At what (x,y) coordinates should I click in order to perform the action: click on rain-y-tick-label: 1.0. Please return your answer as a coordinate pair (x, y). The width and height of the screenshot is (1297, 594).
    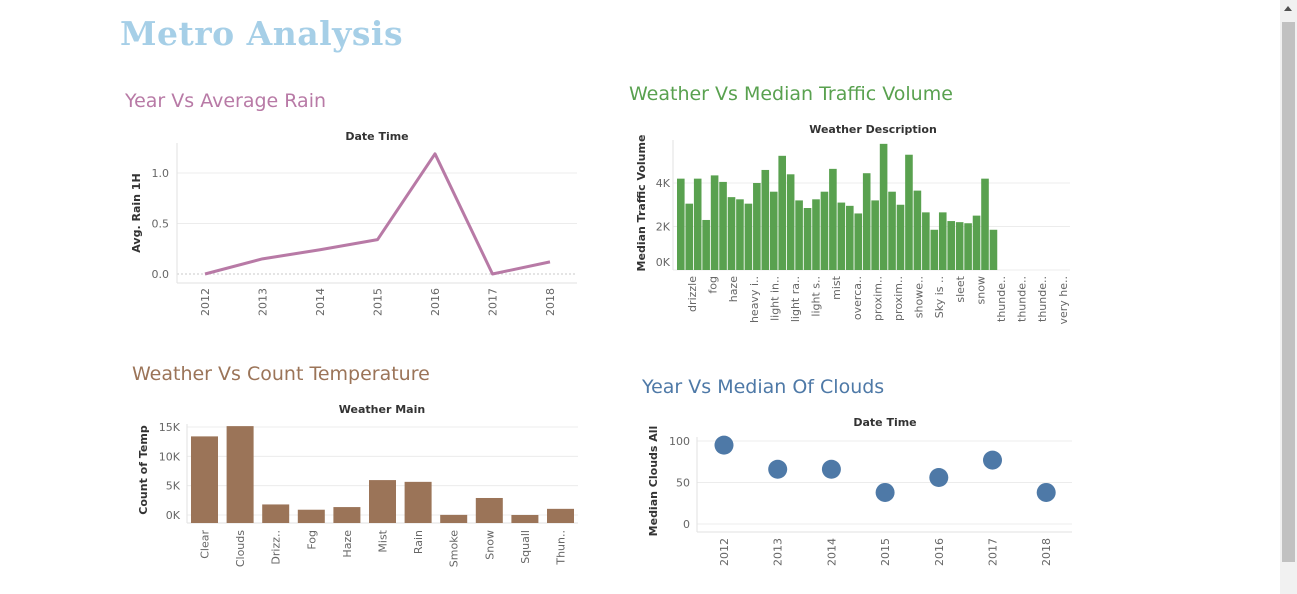
    Looking at the image, I should click on (161, 173).